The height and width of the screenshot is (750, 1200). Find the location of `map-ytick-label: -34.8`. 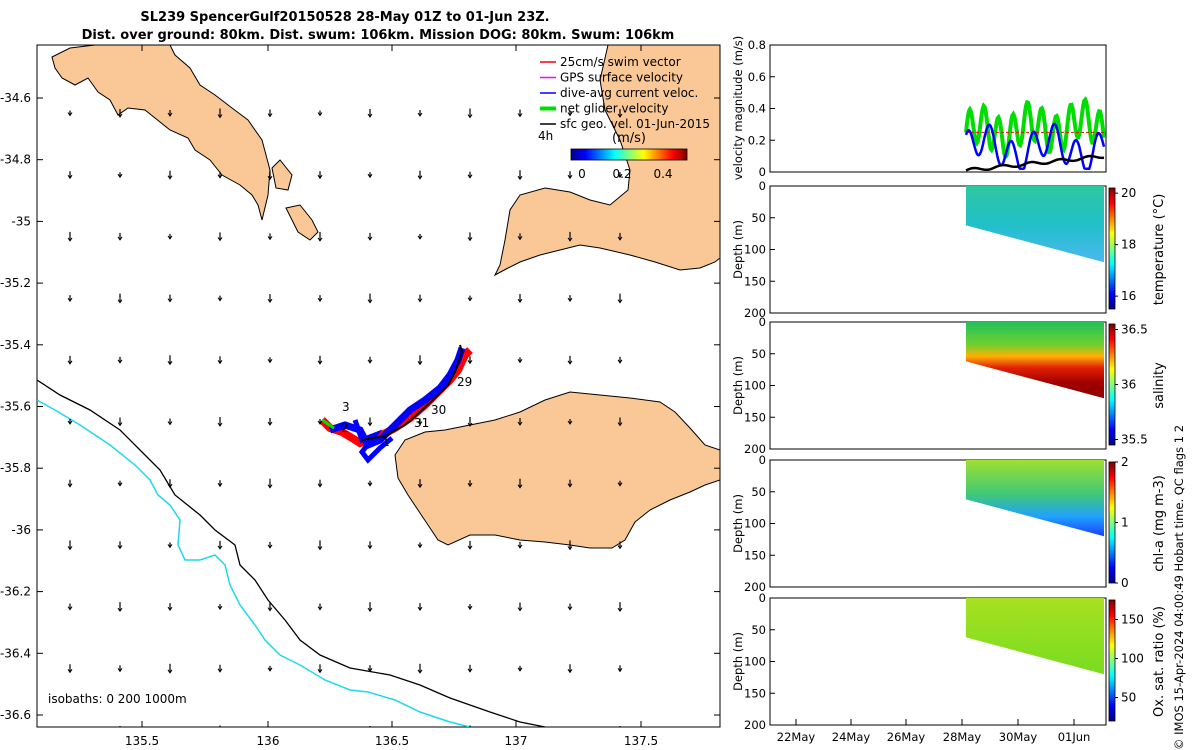

map-ytick-label: -34.8 is located at coordinates (15, 160).